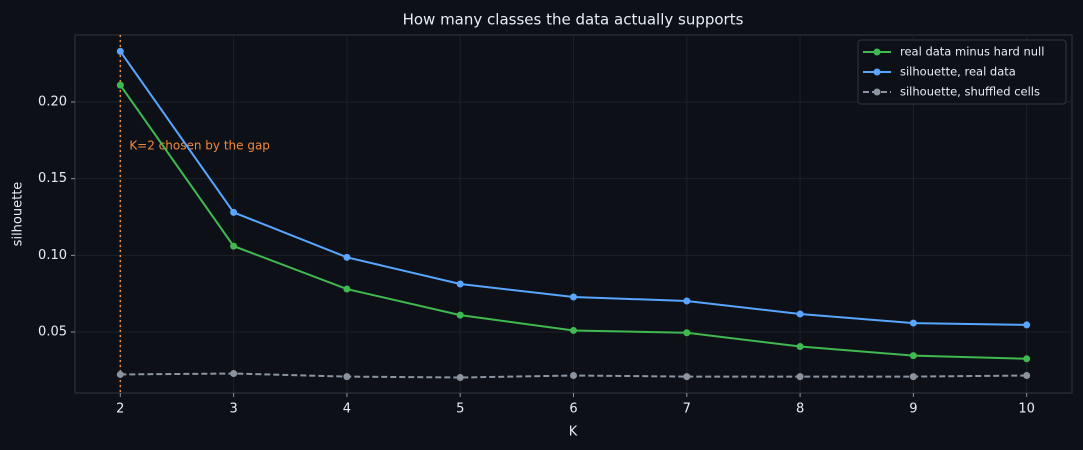 The image size is (1083, 450). I want to click on y-tick-label: 0.15, so click(52, 178).